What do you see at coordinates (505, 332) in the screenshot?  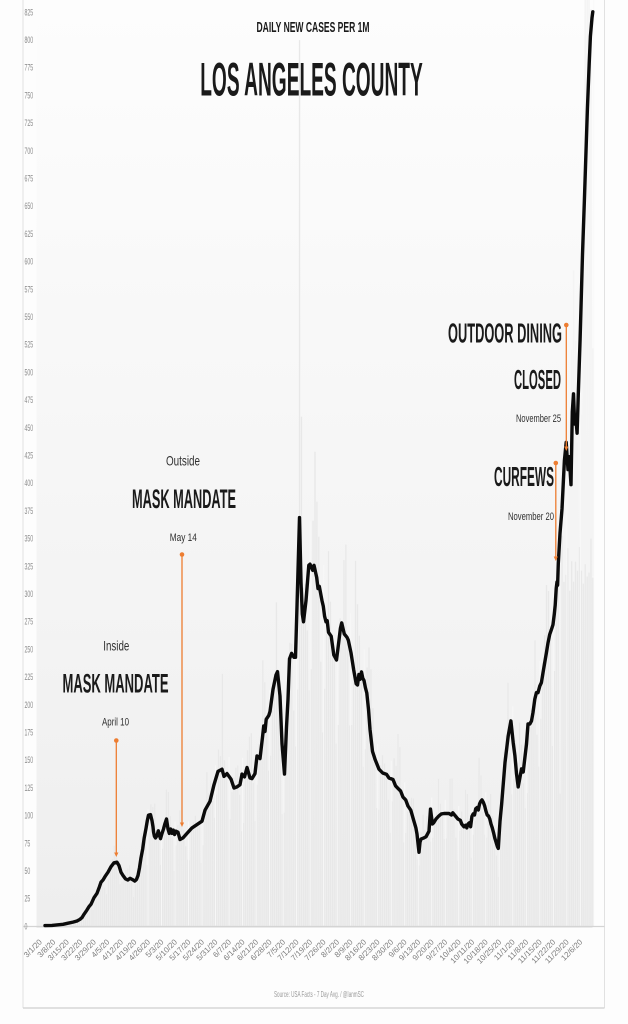 I see `svg-text: OUTDOOR DINING` at bounding box center [505, 332].